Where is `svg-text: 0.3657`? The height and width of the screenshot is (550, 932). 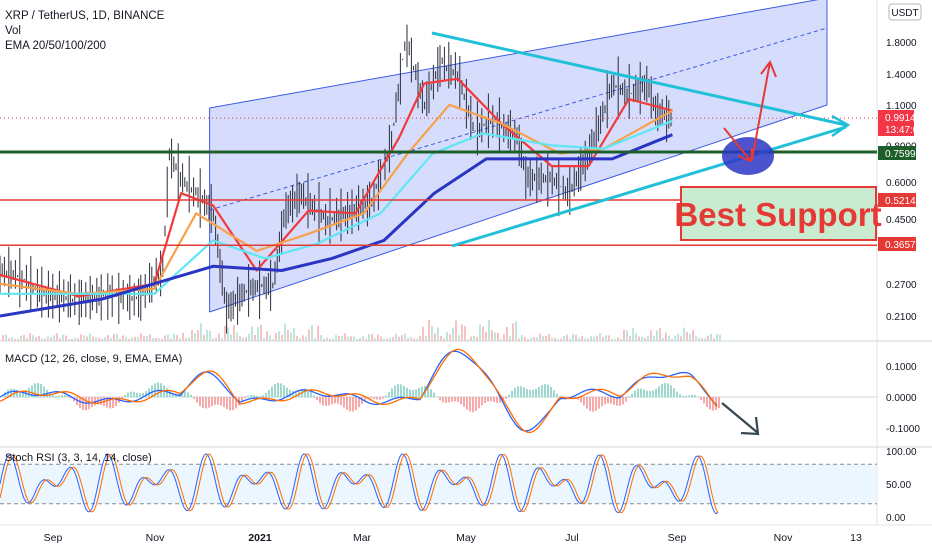 svg-text: 0.3657 is located at coordinates (900, 245).